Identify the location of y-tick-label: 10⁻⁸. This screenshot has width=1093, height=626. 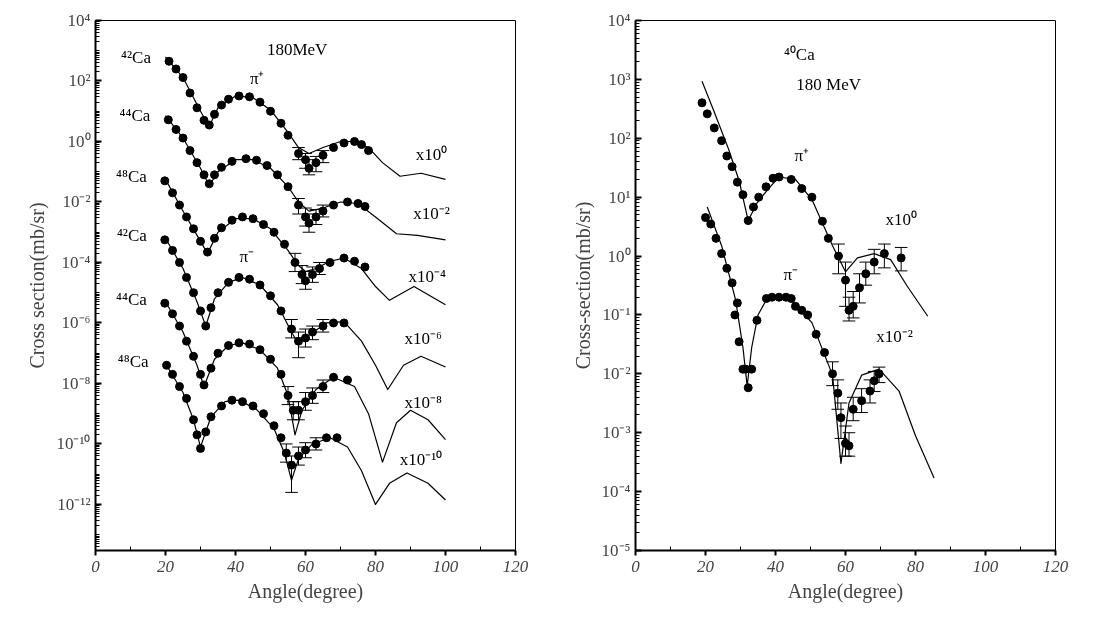
(76, 383).